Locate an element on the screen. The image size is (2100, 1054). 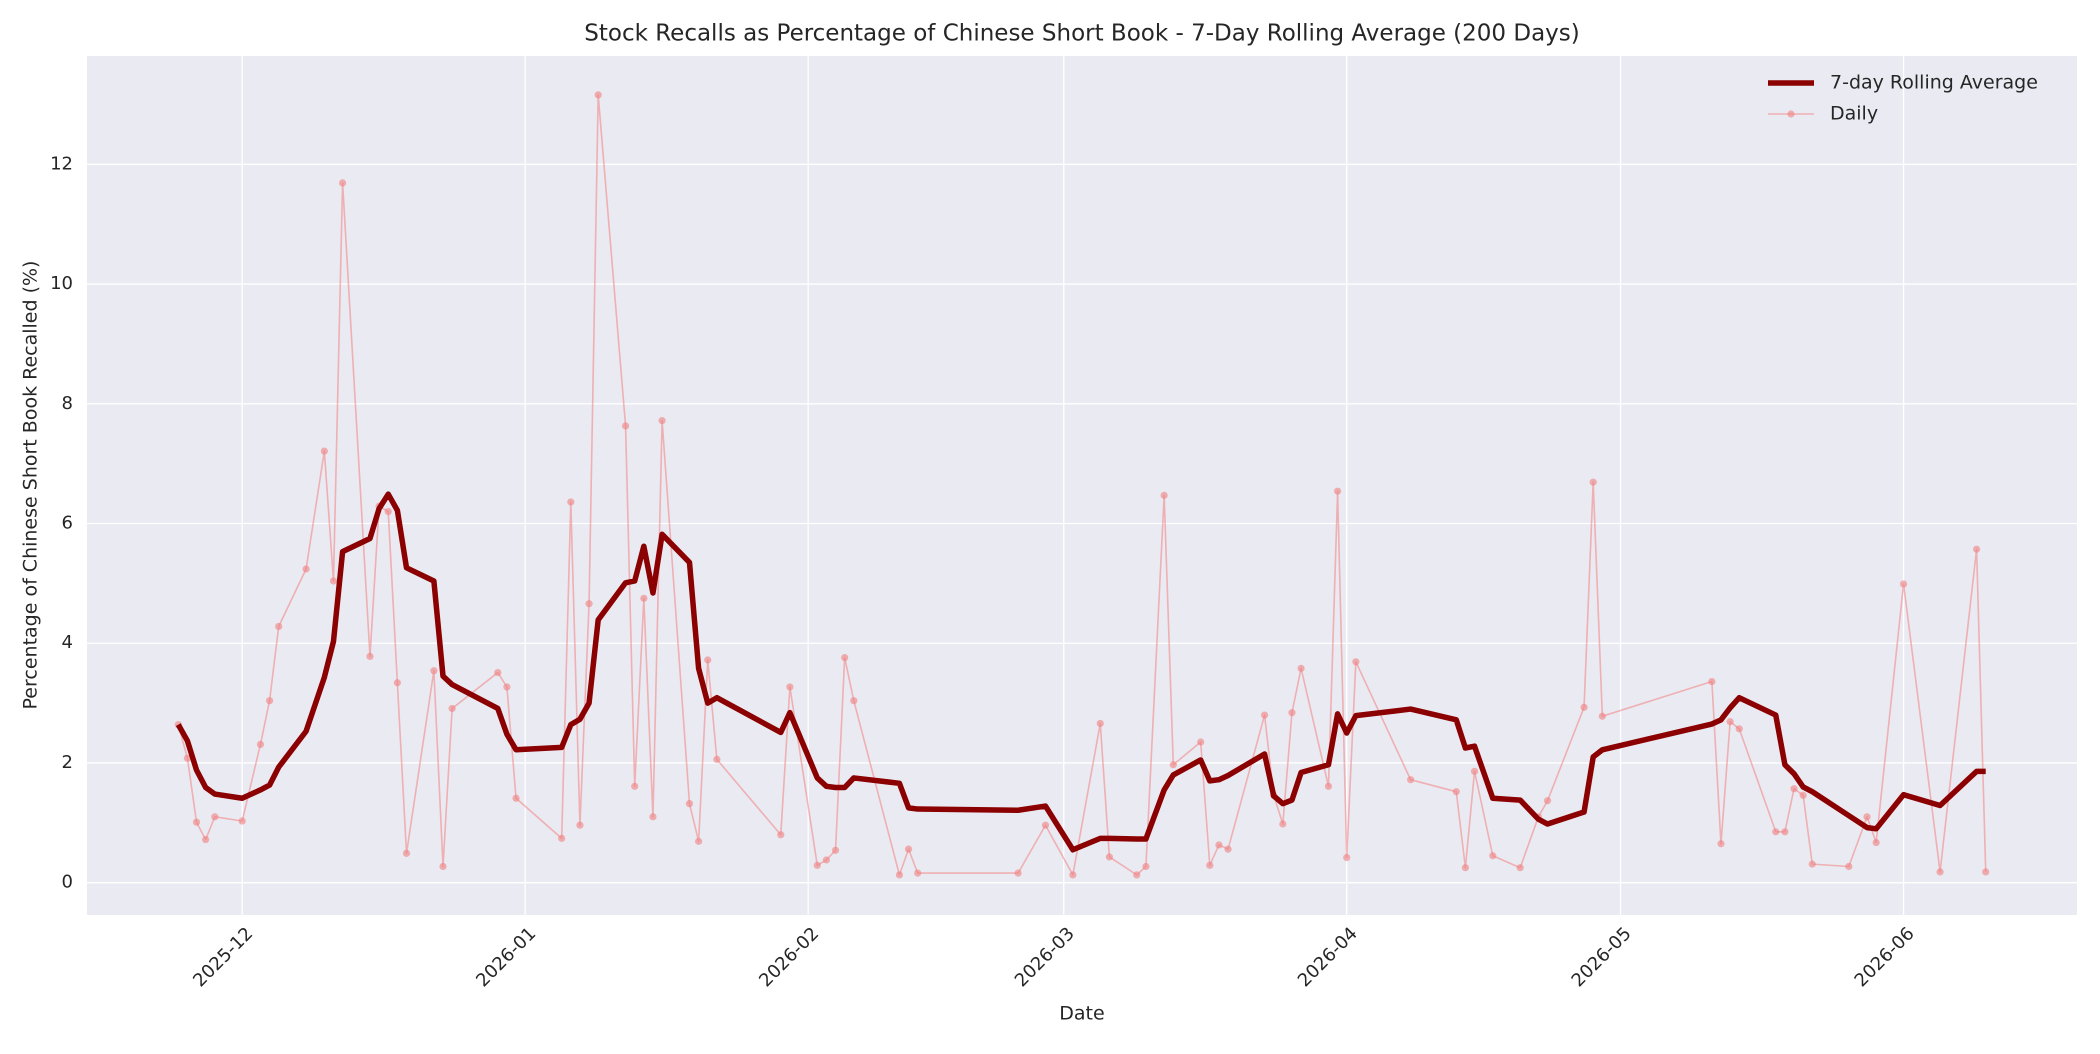
legend-marker is located at coordinates (1791, 114).